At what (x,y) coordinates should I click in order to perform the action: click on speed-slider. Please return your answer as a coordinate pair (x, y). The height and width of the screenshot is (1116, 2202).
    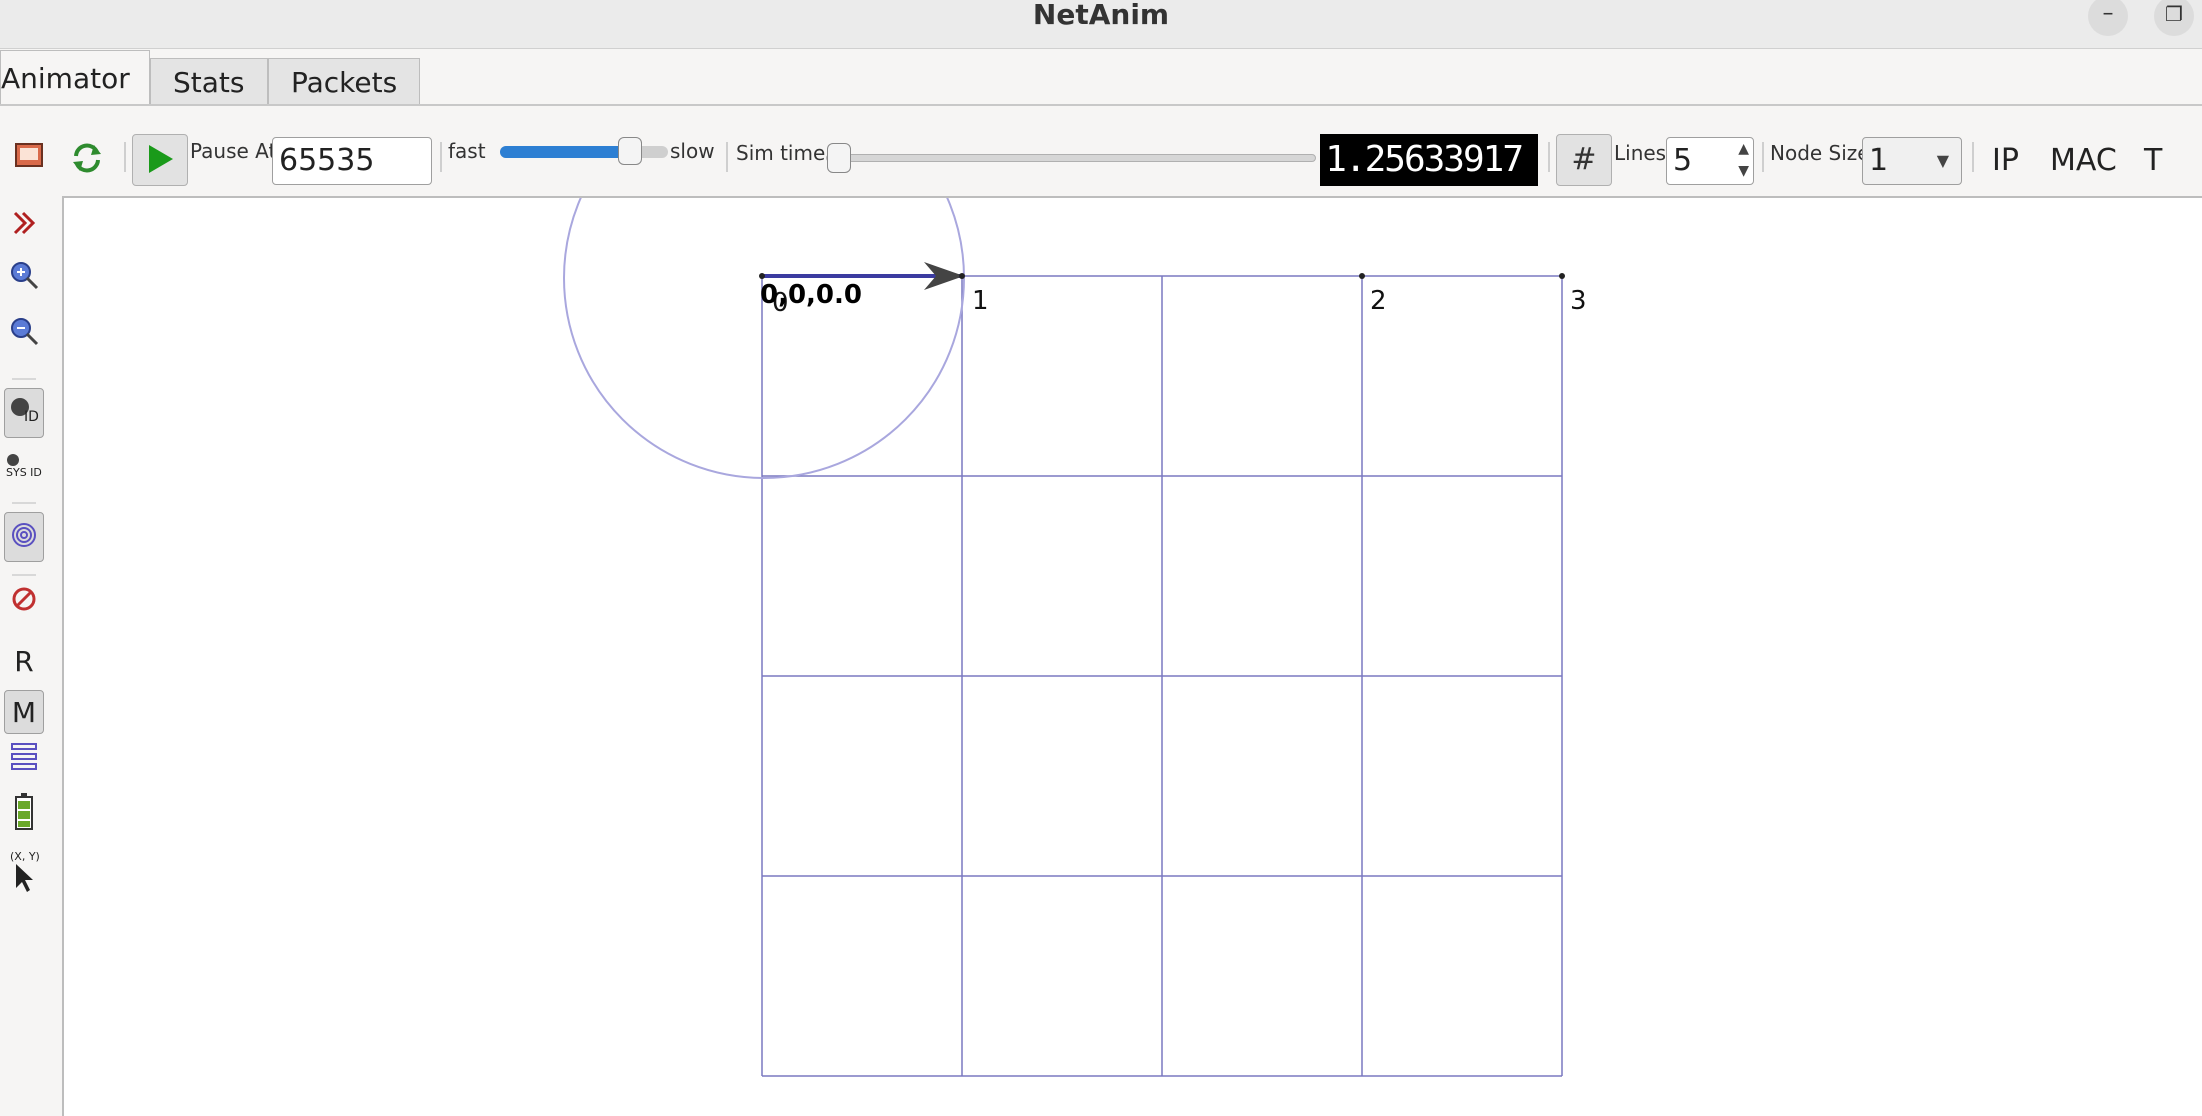
    Looking at the image, I should click on (584, 151).